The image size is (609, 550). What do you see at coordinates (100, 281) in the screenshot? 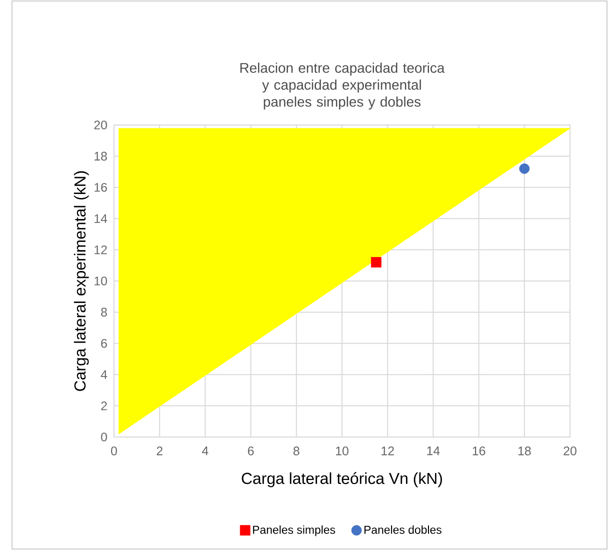
I see `y-tick-label: 10` at bounding box center [100, 281].